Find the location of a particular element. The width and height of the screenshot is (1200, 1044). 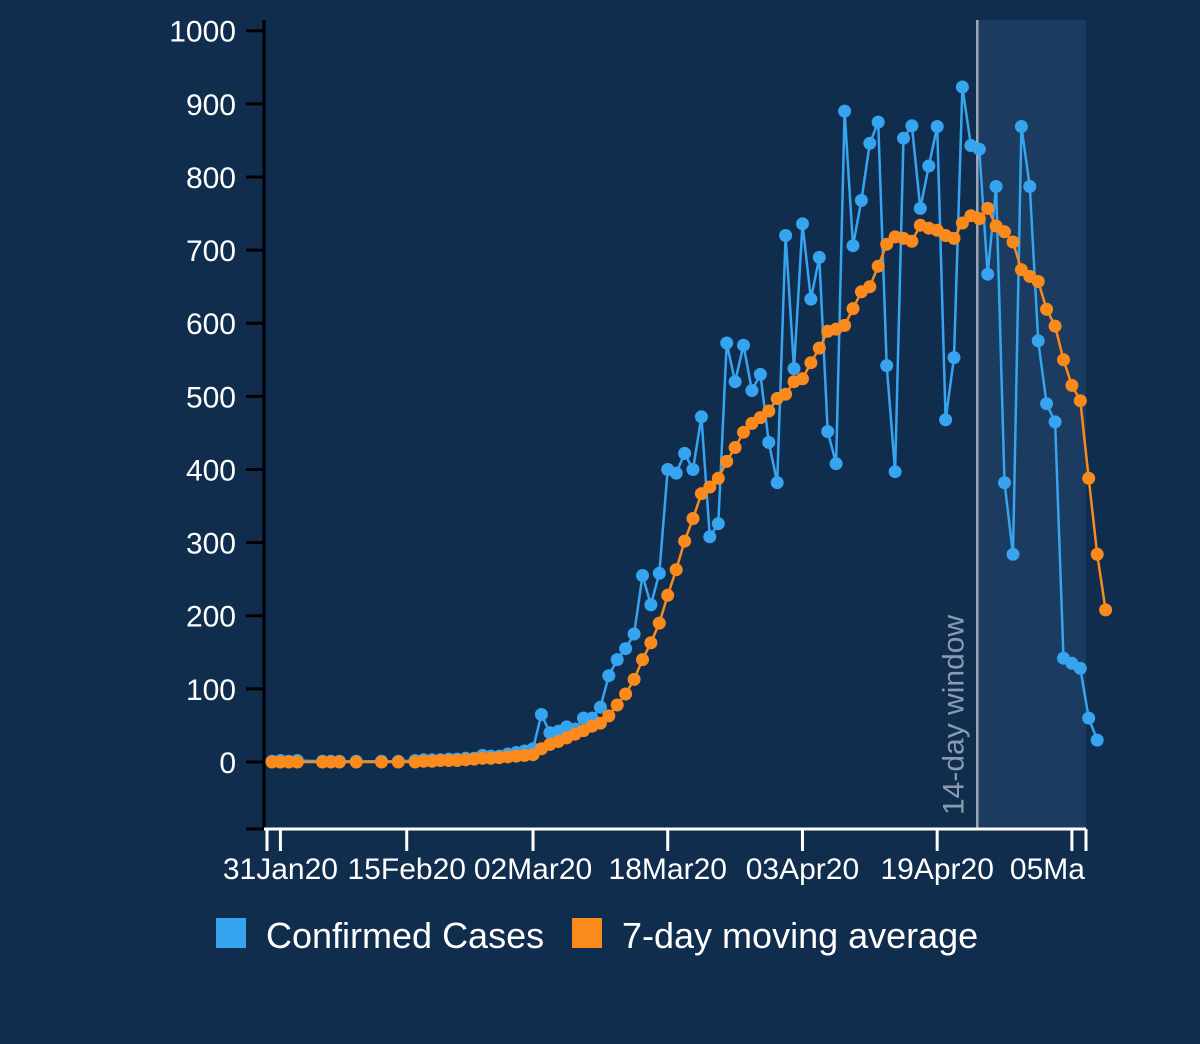

y-tick-label: 600 is located at coordinates (211, 324).